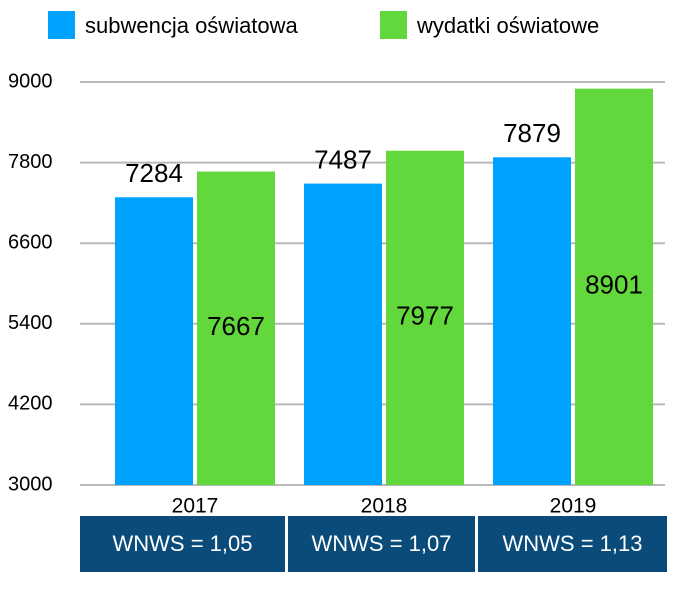 This screenshot has width=683, height=590. I want to click on legend-label: subwencja oświatowa, so click(192, 25).